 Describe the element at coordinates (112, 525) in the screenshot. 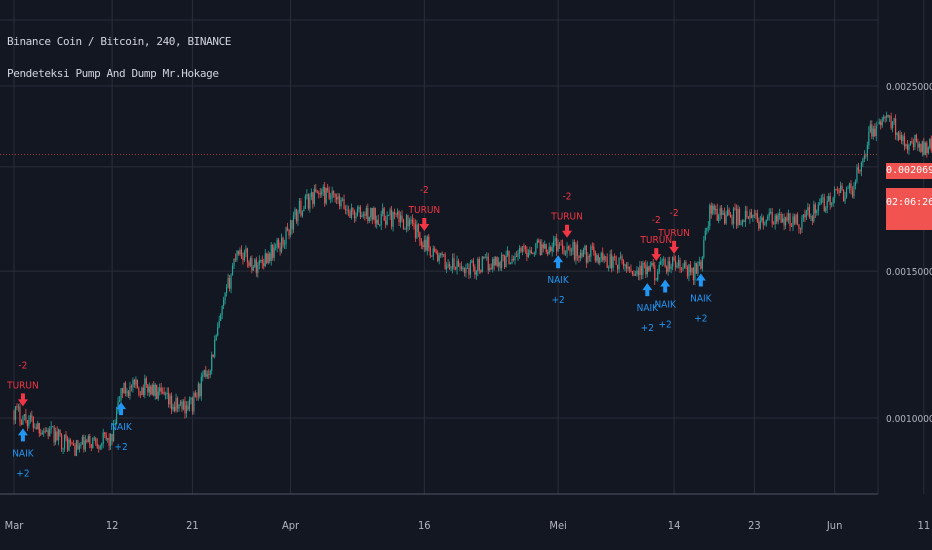

I see `x-tick-label: 12` at that location.